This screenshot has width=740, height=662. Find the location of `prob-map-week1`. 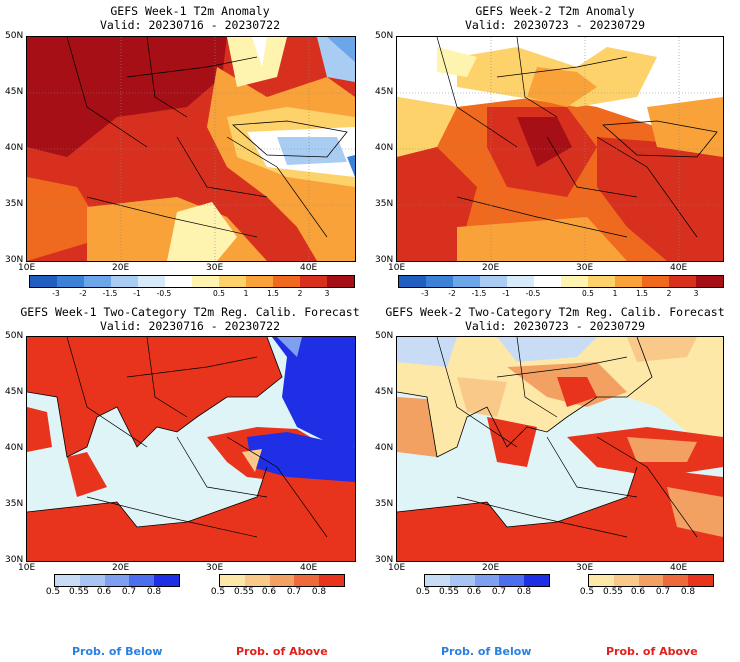

prob-map-week1 is located at coordinates (191, 449).